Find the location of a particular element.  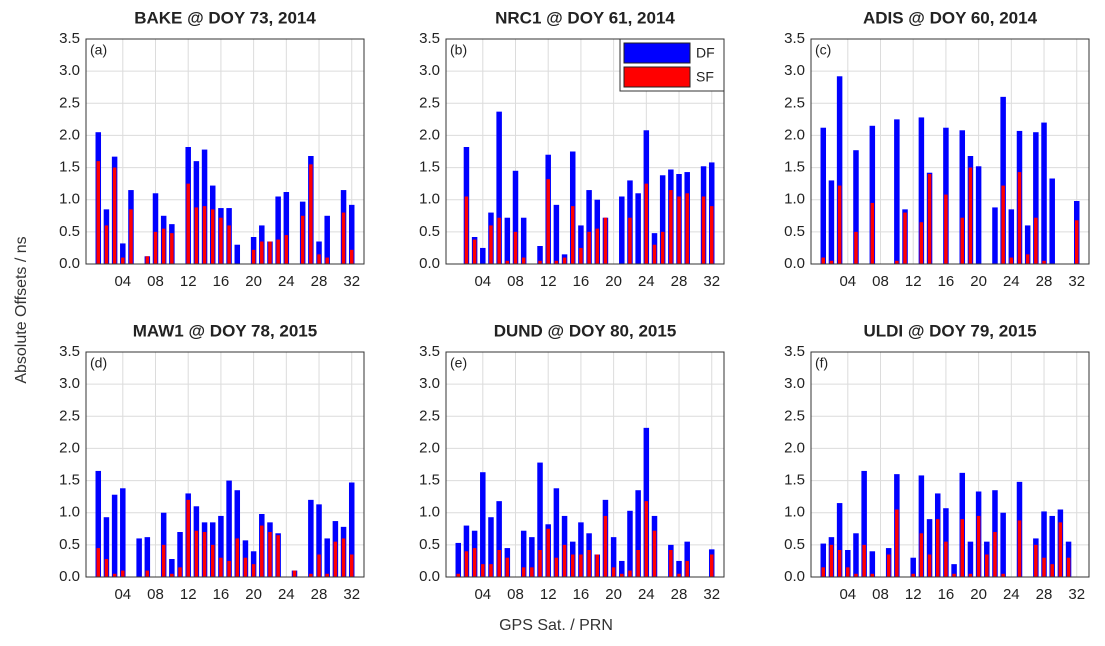

y-tick-label: 1.5 is located at coordinates (69, 480).